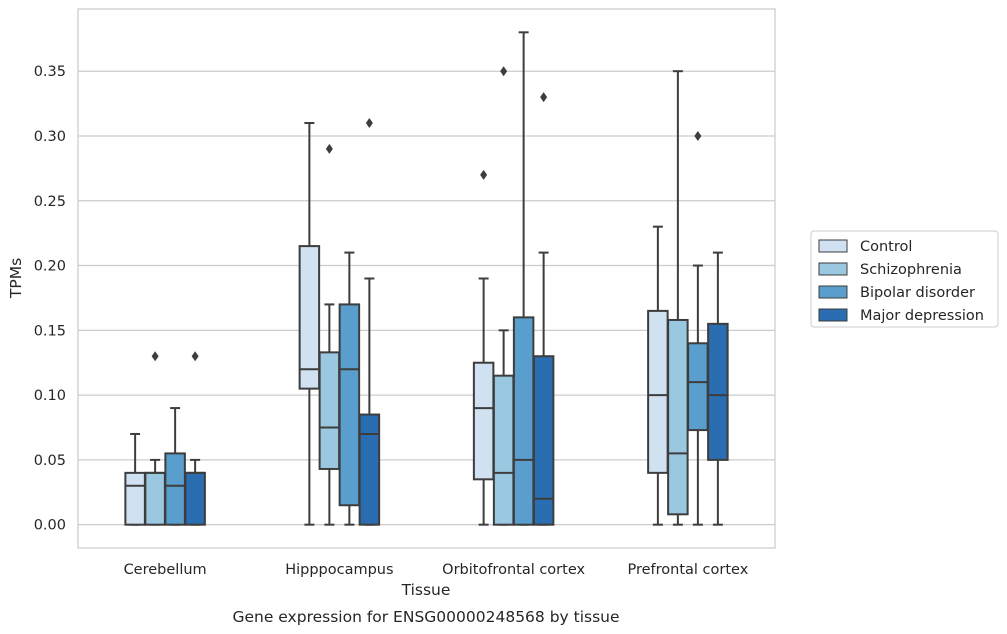  Describe the element at coordinates (917, 293) in the screenshot. I see `legend-label: Bipolar disorder` at that location.